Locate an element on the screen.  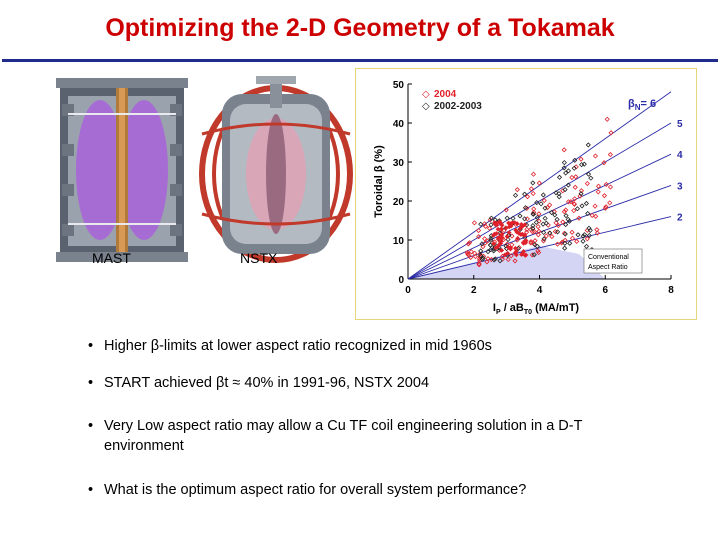
conventional-box is located at coordinates (613, 261).